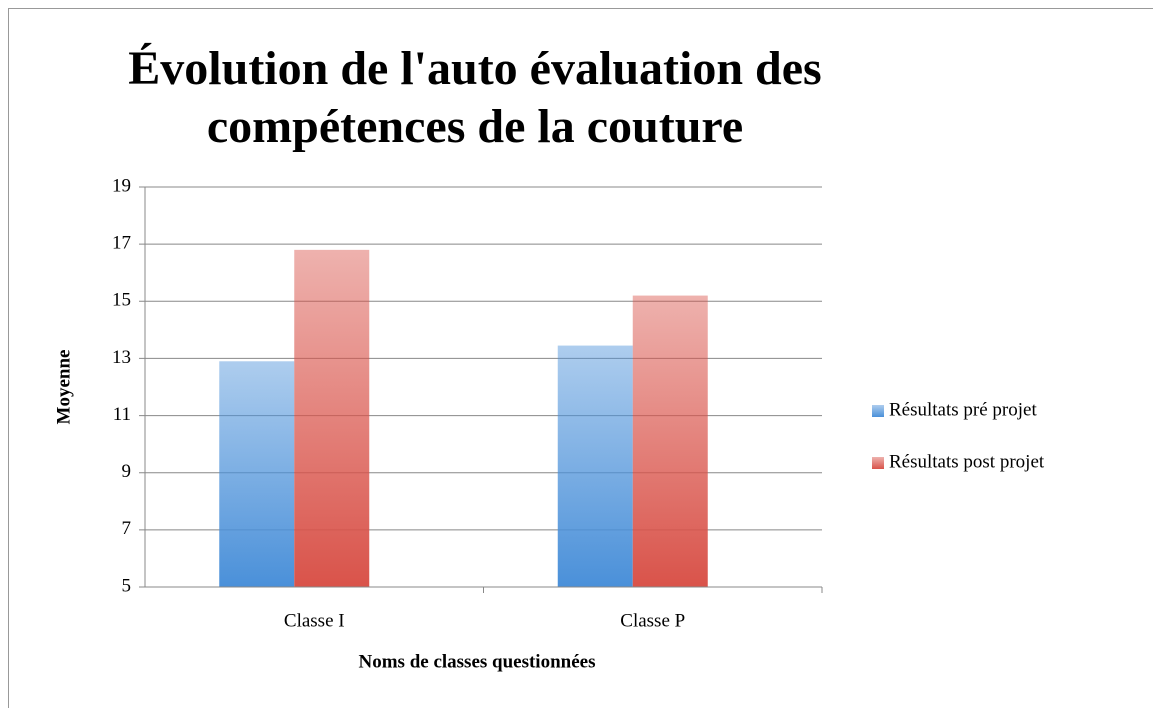 This screenshot has height=708, width=1153. What do you see at coordinates (121, 185) in the screenshot?
I see `y-tick-label: 19` at bounding box center [121, 185].